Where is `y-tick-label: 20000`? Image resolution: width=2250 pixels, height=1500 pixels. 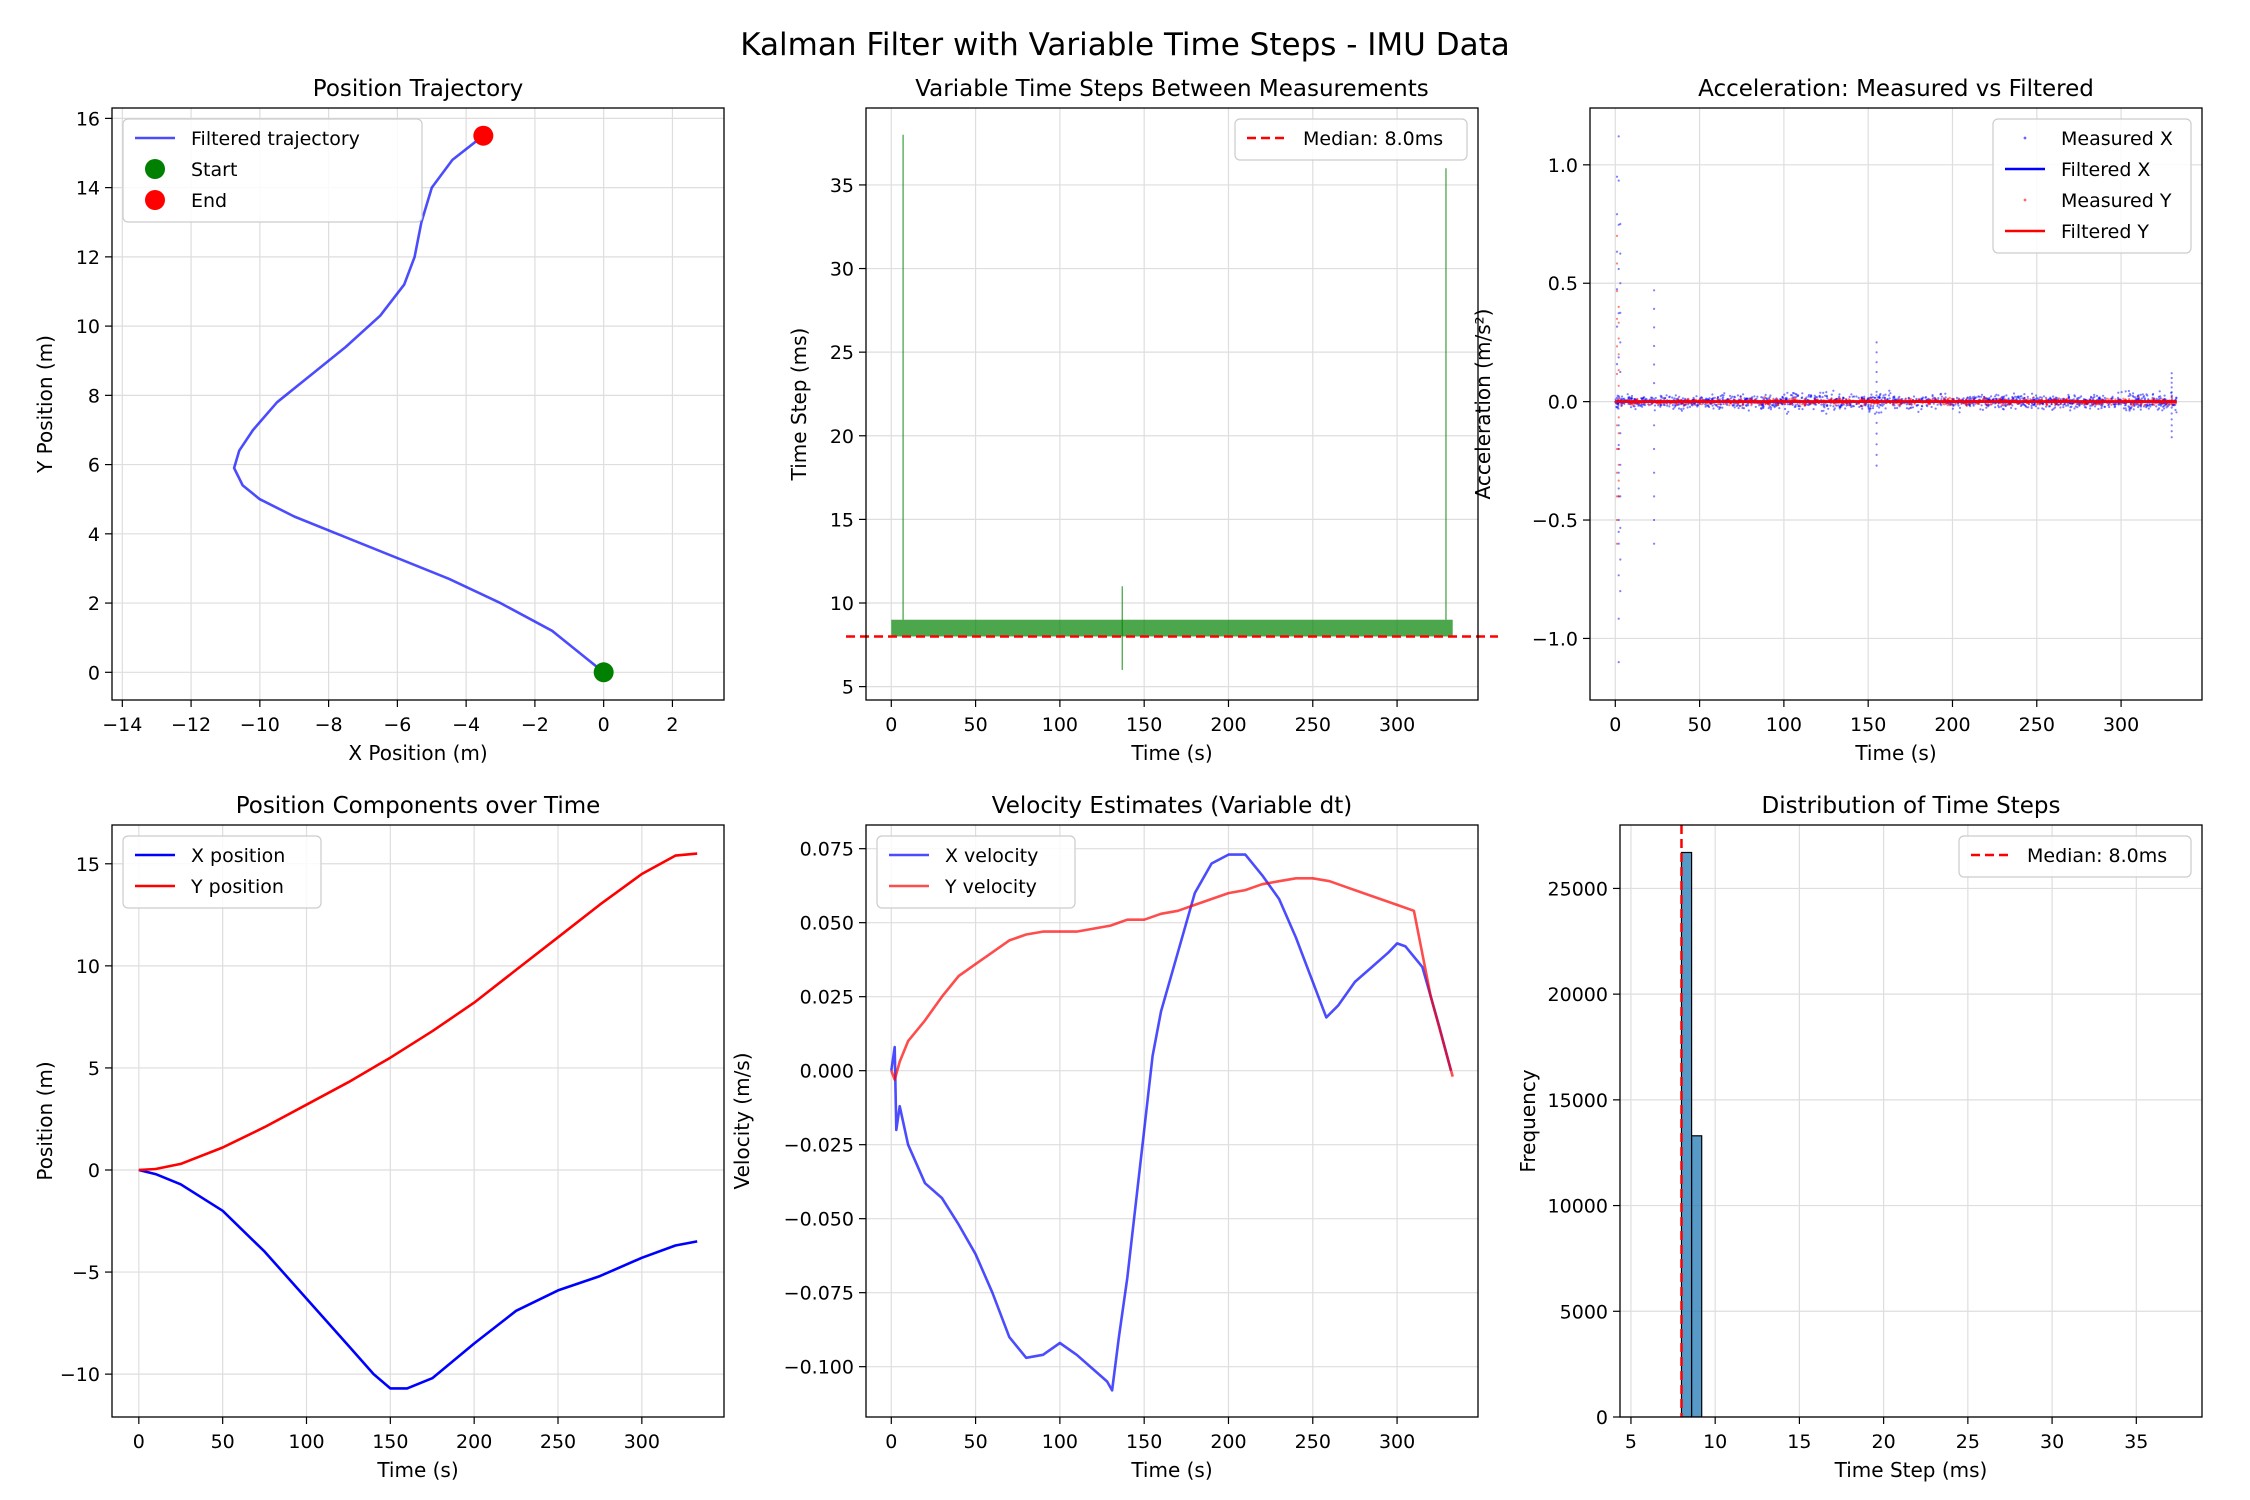 y-tick-label: 20000 is located at coordinates (1578, 995).